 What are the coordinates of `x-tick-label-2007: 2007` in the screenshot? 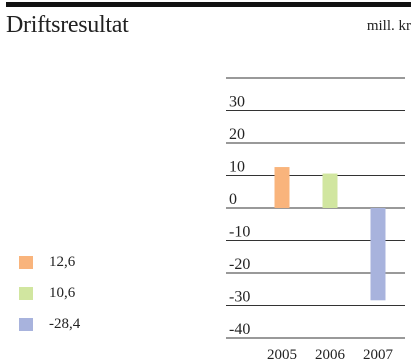 It's located at (378, 355).